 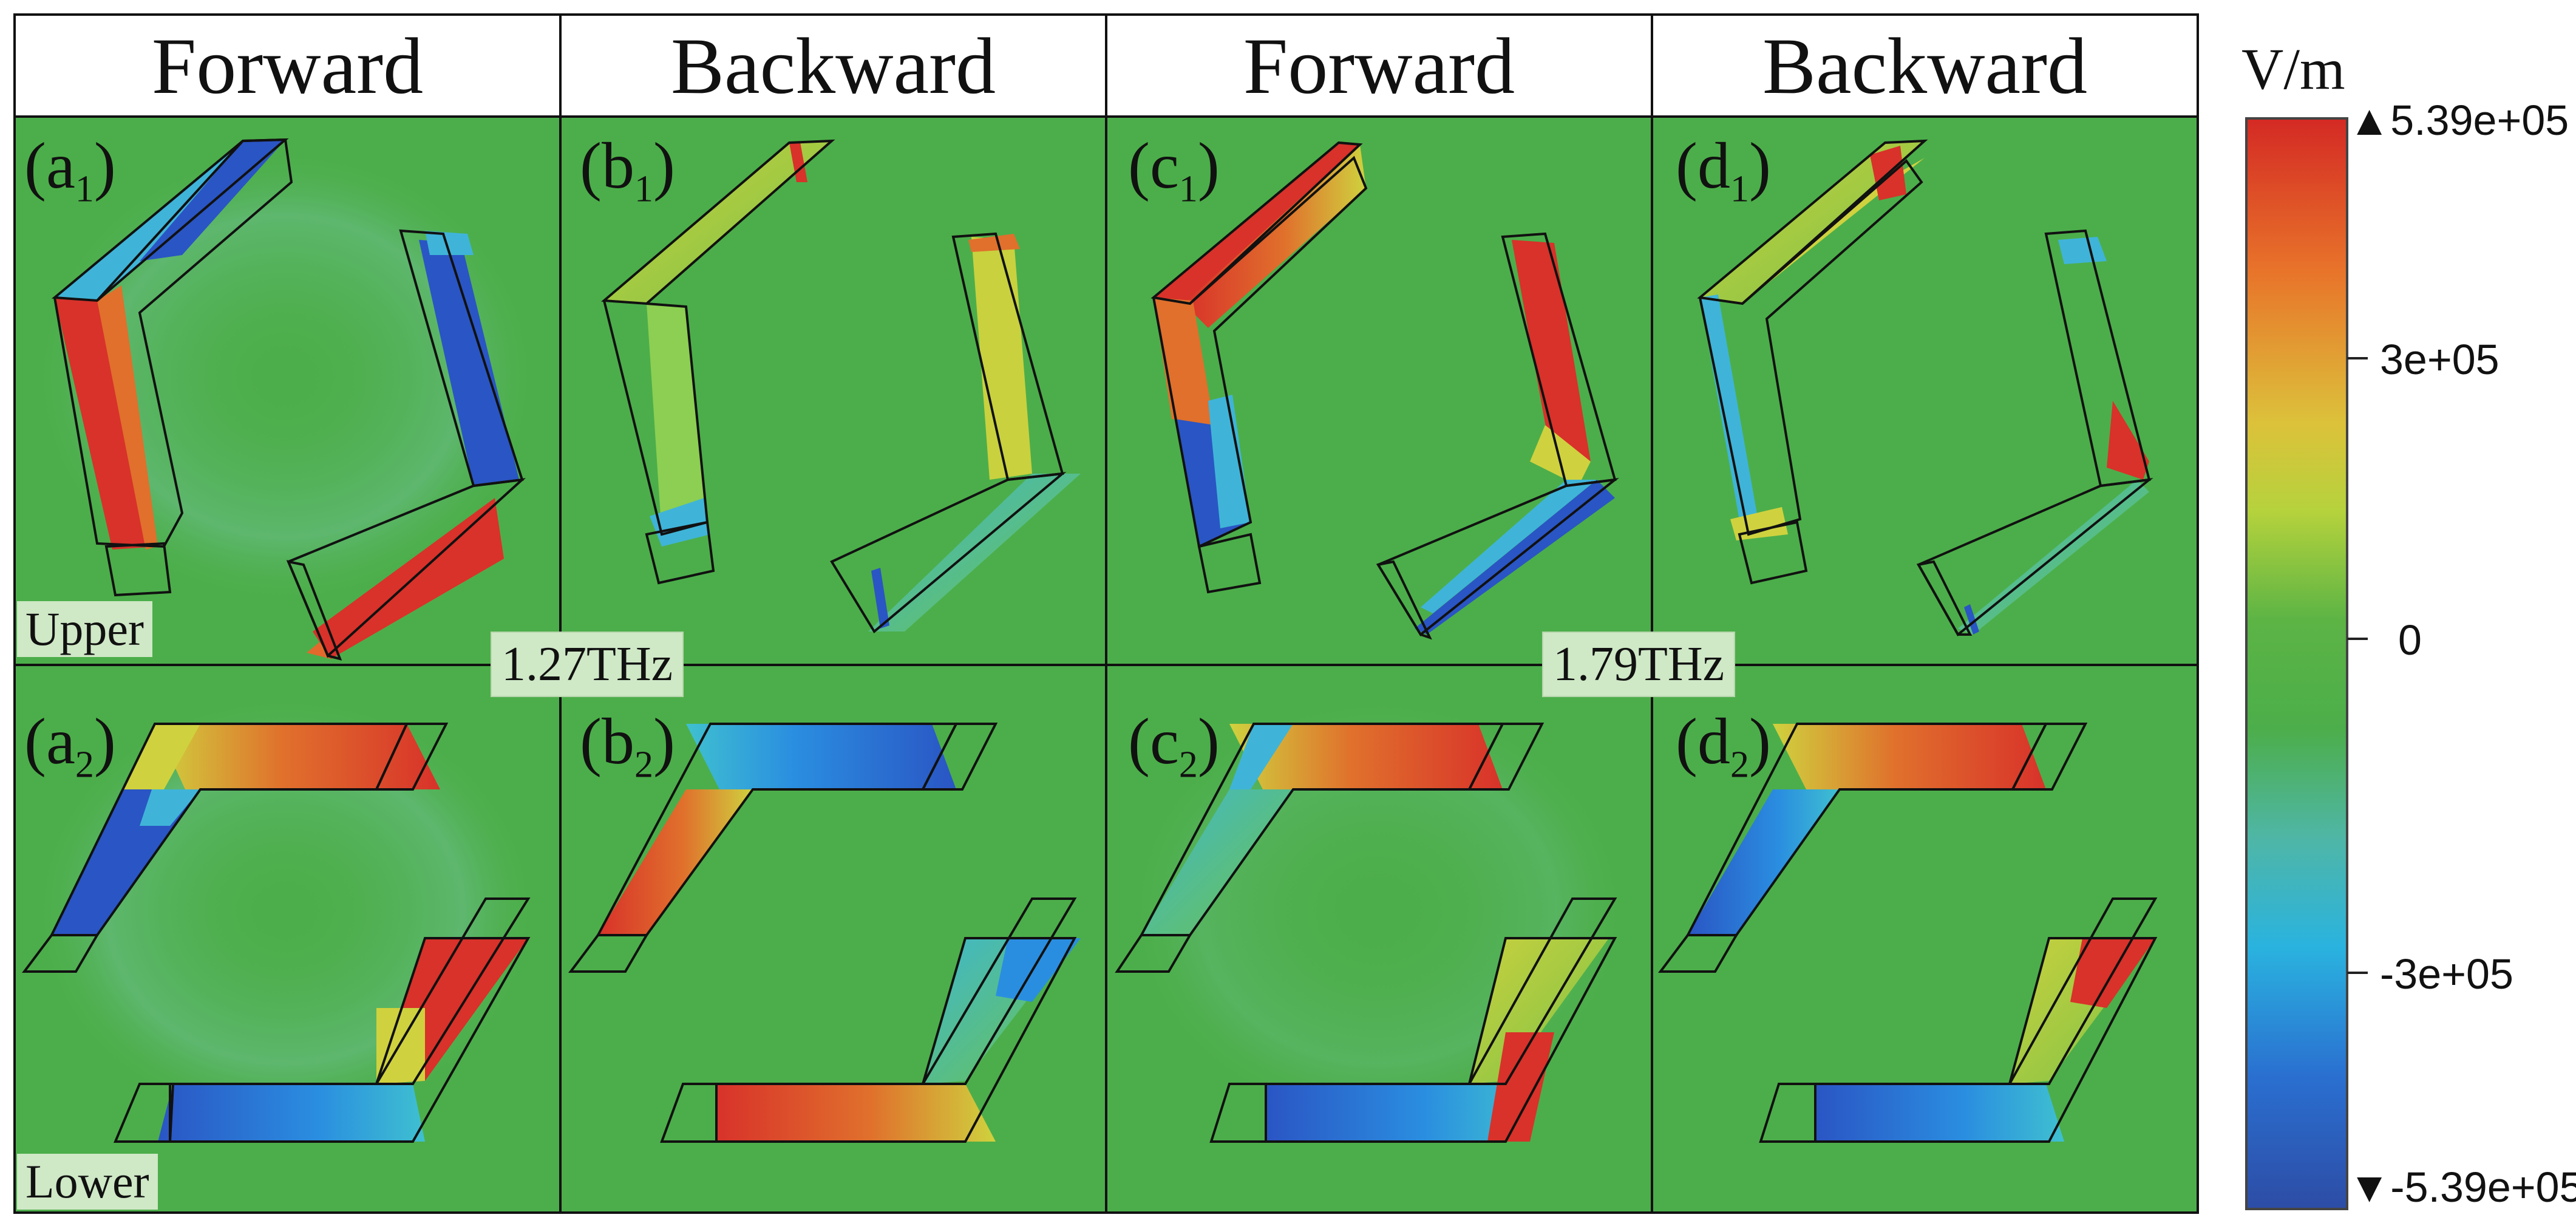 What do you see at coordinates (840, 386) in the screenshot?
I see `panel-b1` at bounding box center [840, 386].